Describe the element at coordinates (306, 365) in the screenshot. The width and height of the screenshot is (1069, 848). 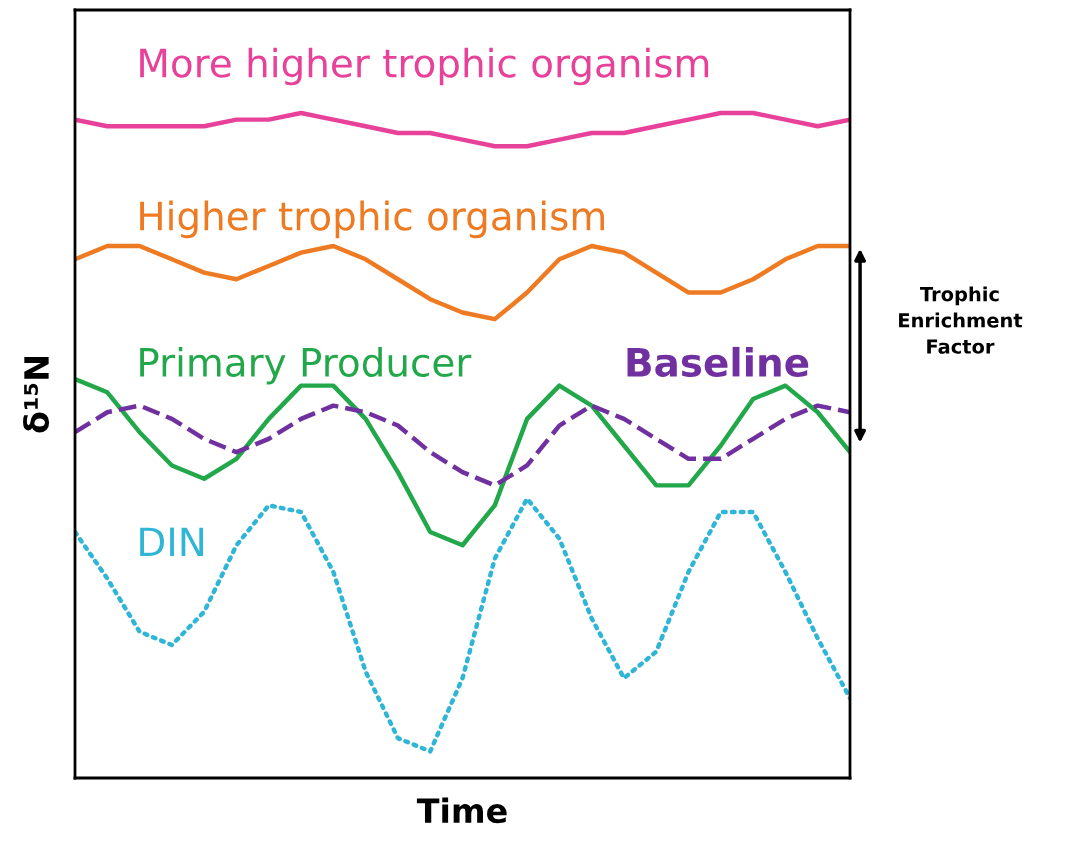
I see `series-label: Primary Producer` at that location.